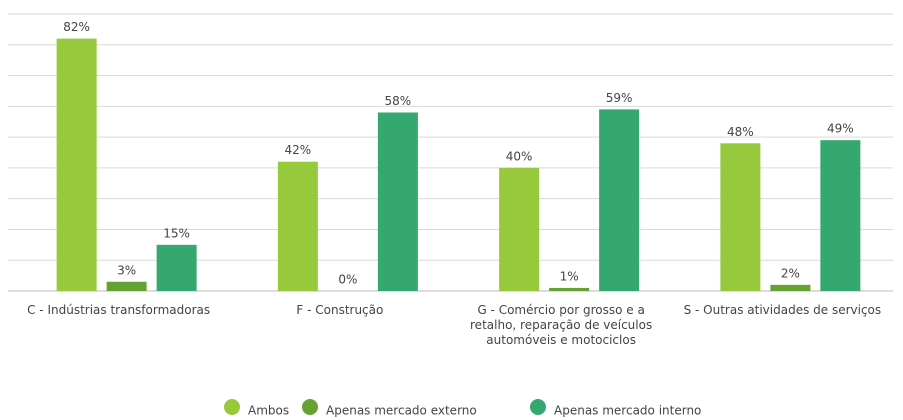  Describe the element at coordinates (76, 27) in the screenshot. I see `data-label: 82%` at that location.